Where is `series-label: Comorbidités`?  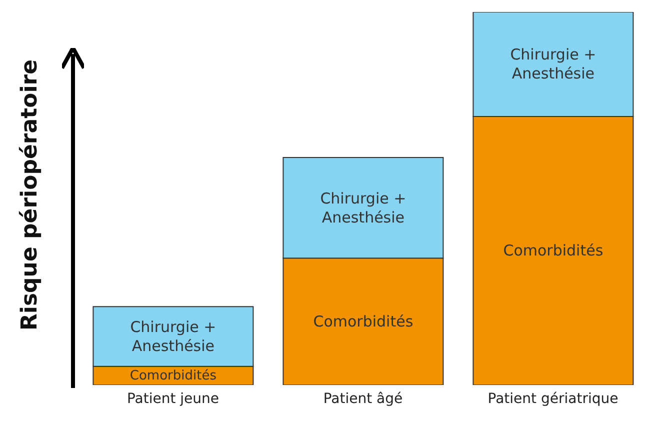
series-label: Comorbidités is located at coordinates (173, 376).